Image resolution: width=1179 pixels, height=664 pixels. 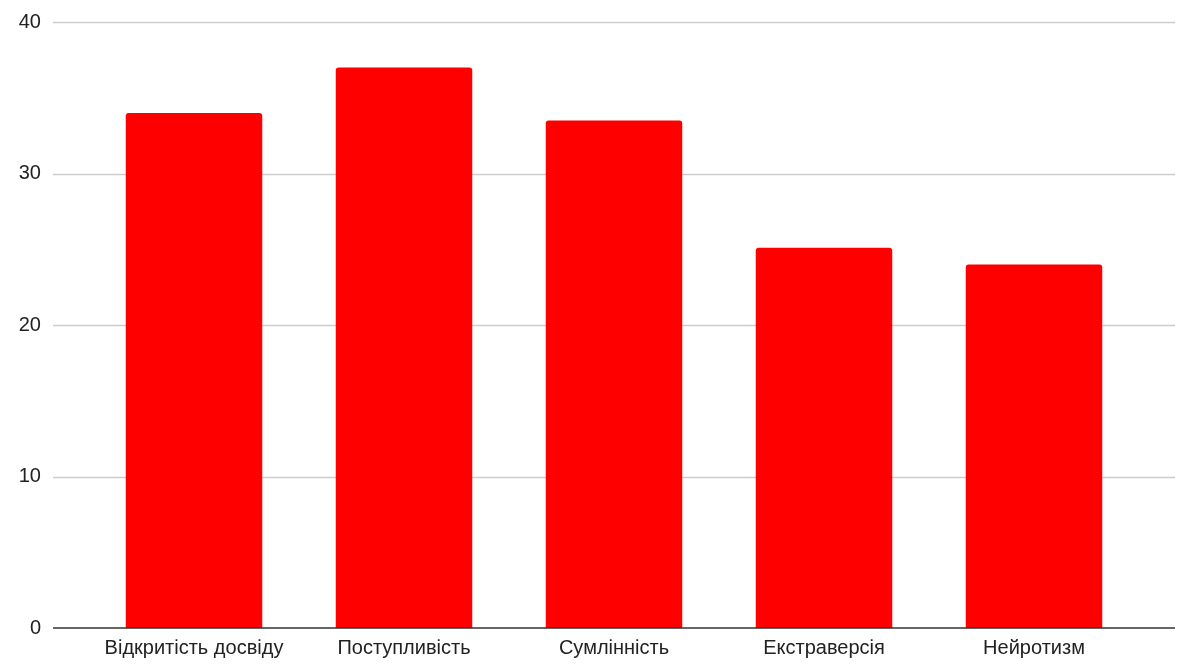 I want to click on y-tick-label: 40, so click(x=29, y=20).